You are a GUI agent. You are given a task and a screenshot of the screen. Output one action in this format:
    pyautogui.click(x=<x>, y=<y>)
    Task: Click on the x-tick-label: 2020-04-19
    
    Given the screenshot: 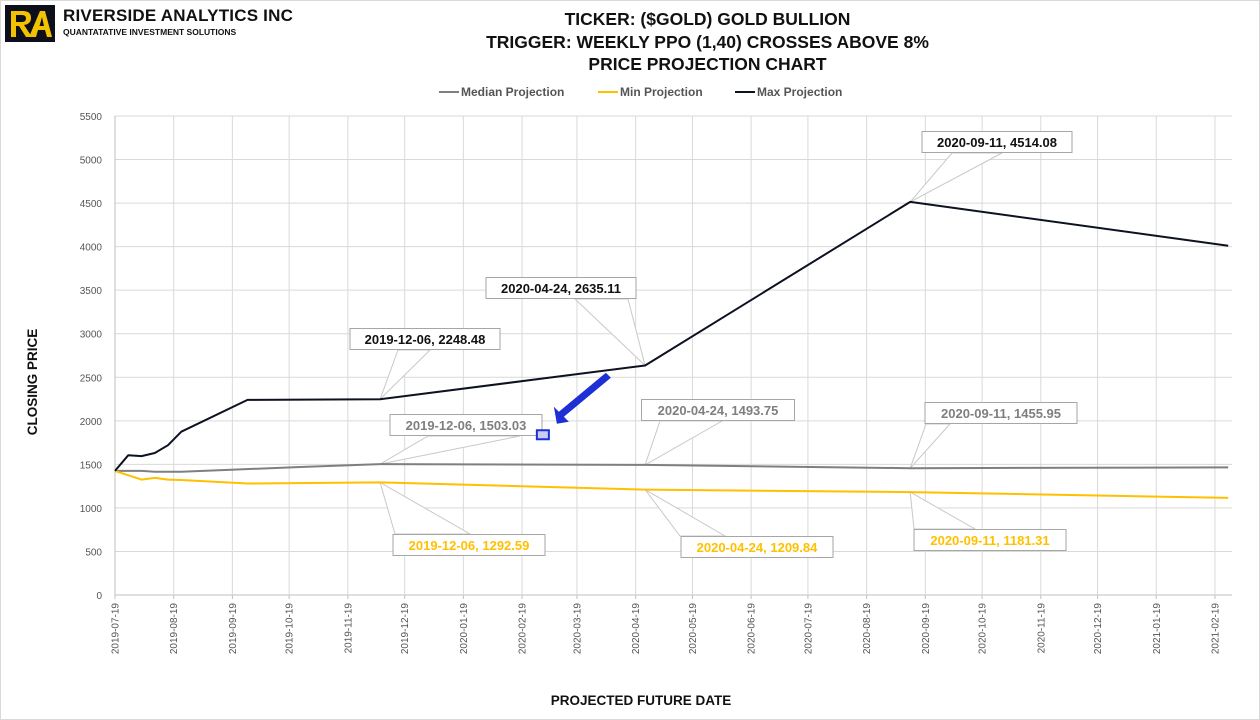 What is the action you would take?
    pyautogui.click(x=636, y=629)
    